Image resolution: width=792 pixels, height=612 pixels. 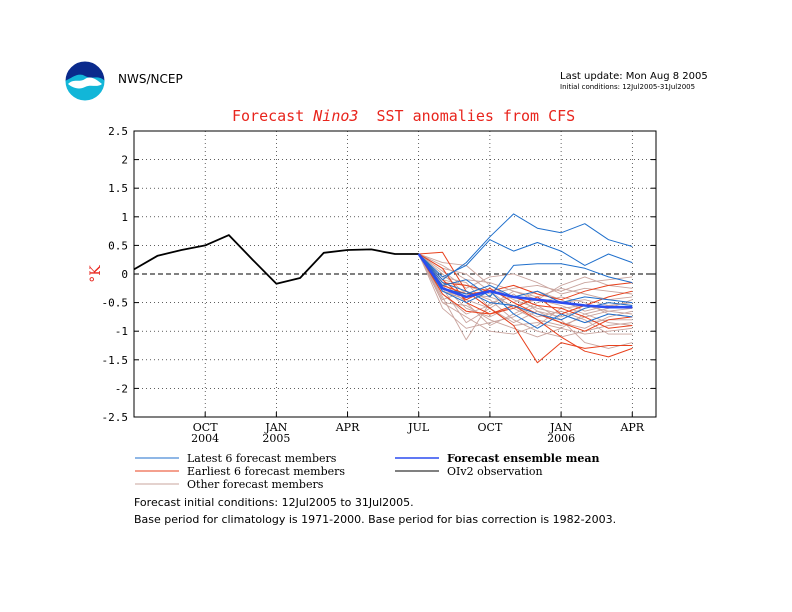 What do you see at coordinates (96, 274) in the screenshot?
I see `y-axis-label: °K` at bounding box center [96, 274].